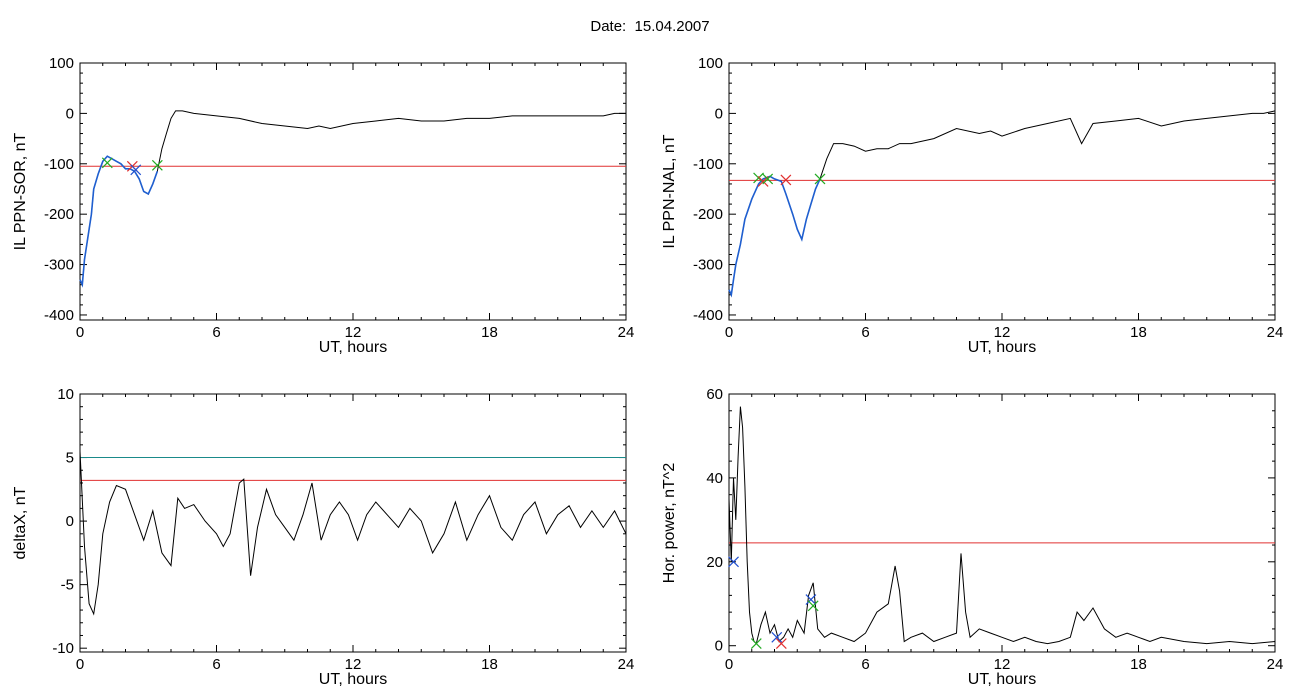  I want to click on y-axis-title: IL PPN-SOR, nT, so click(20, 191).